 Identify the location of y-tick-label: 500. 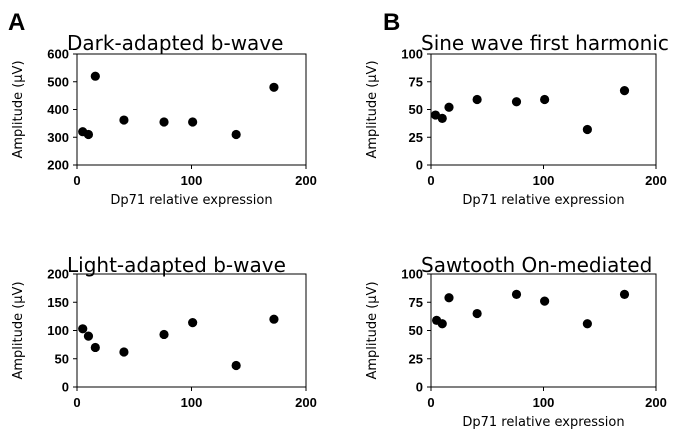
(58, 81).